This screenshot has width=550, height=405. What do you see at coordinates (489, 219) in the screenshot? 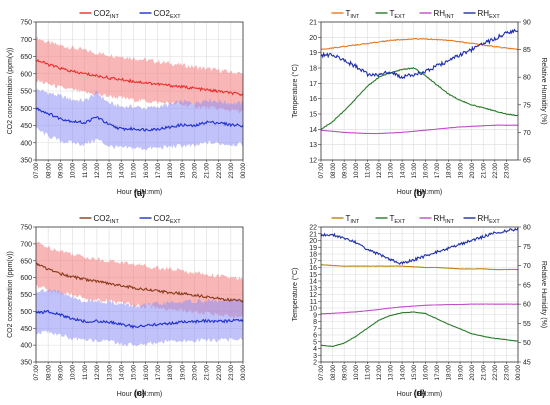
I see `legend-label: RHEXT` at bounding box center [489, 219].